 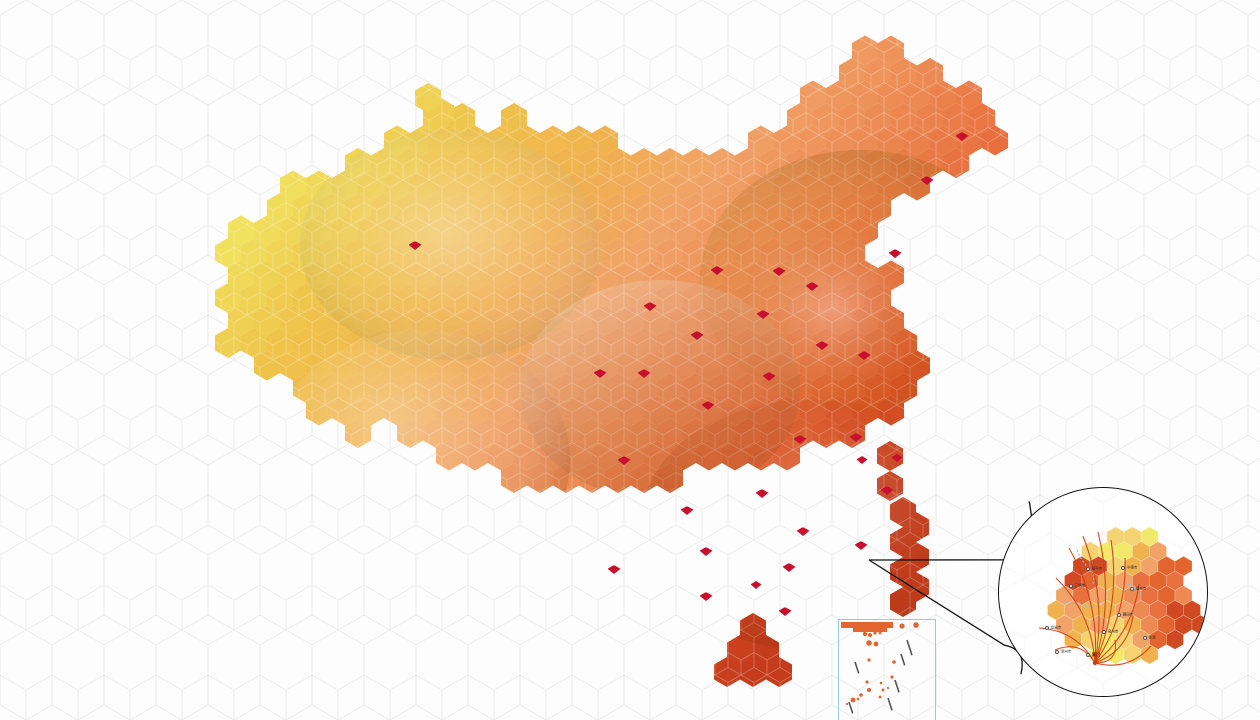 I want to click on xiamen-detail-magnifier, so click(x=1103, y=592).